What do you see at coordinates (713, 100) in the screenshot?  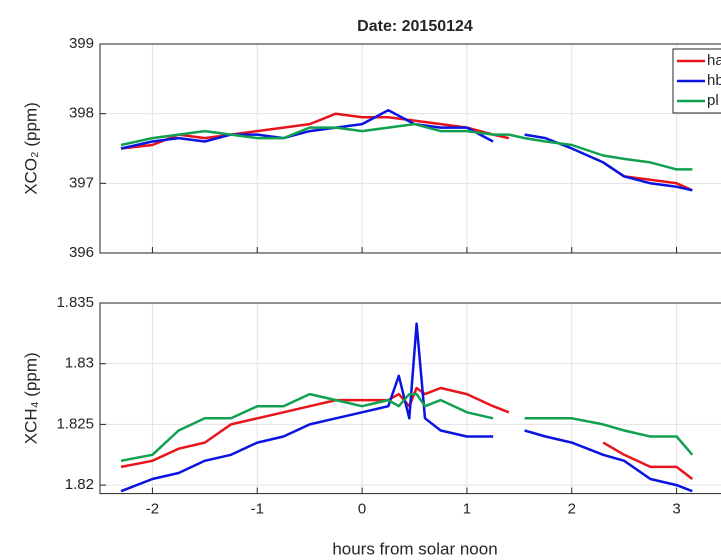 I see `legend-label: pl` at bounding box center [713, 100].